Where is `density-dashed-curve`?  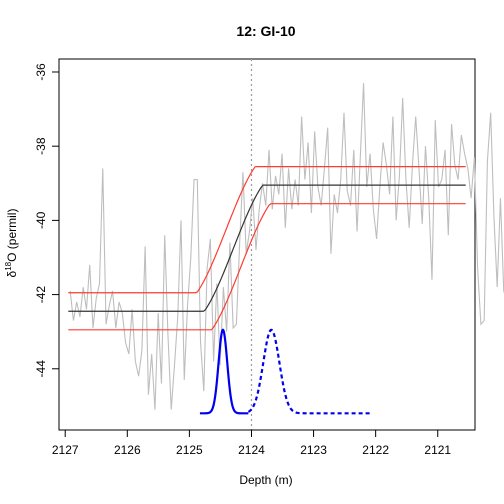
density-dashed-curve is located at coordinates (310, 371).